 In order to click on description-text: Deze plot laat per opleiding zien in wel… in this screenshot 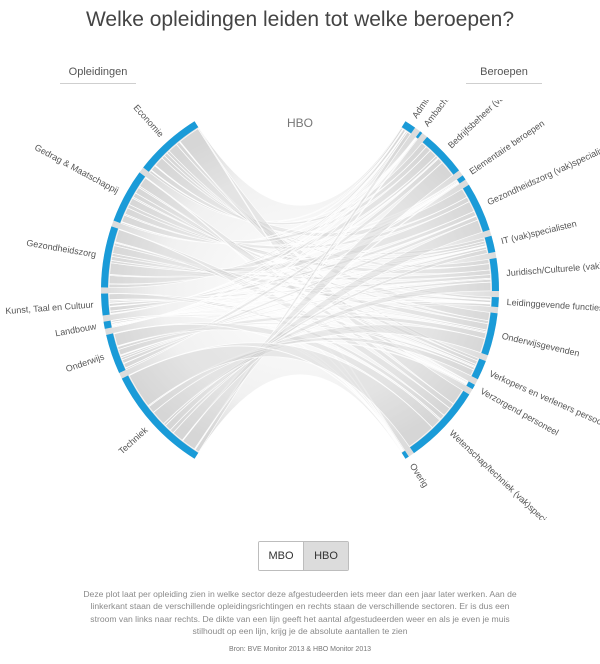, I will do `click(300, 613)`.